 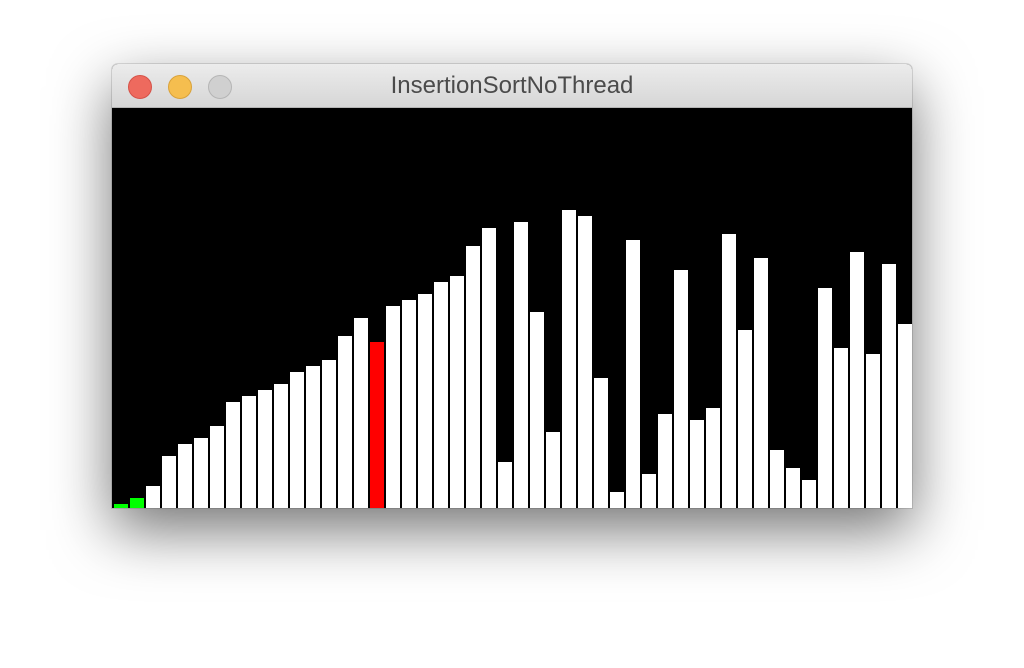 I want to click on minimize-window-button, so click(x=180, y=87).